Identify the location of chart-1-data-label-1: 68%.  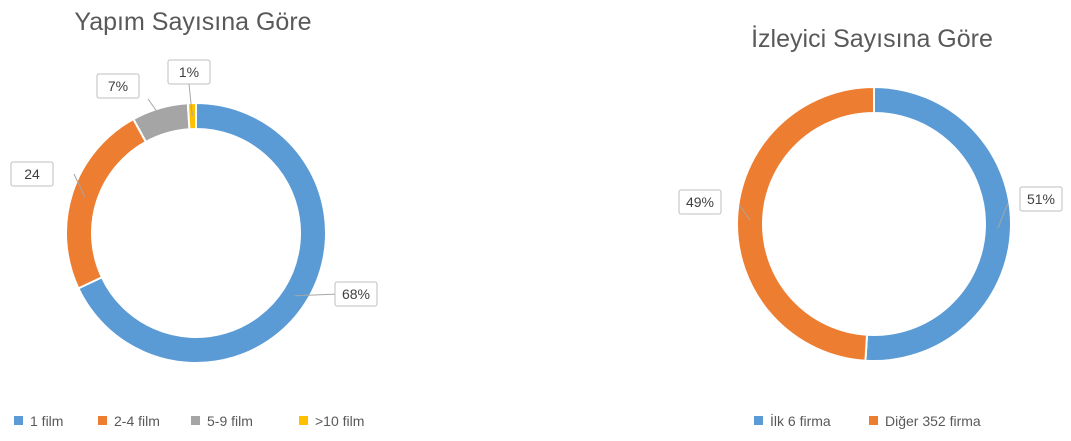
(356, 294).